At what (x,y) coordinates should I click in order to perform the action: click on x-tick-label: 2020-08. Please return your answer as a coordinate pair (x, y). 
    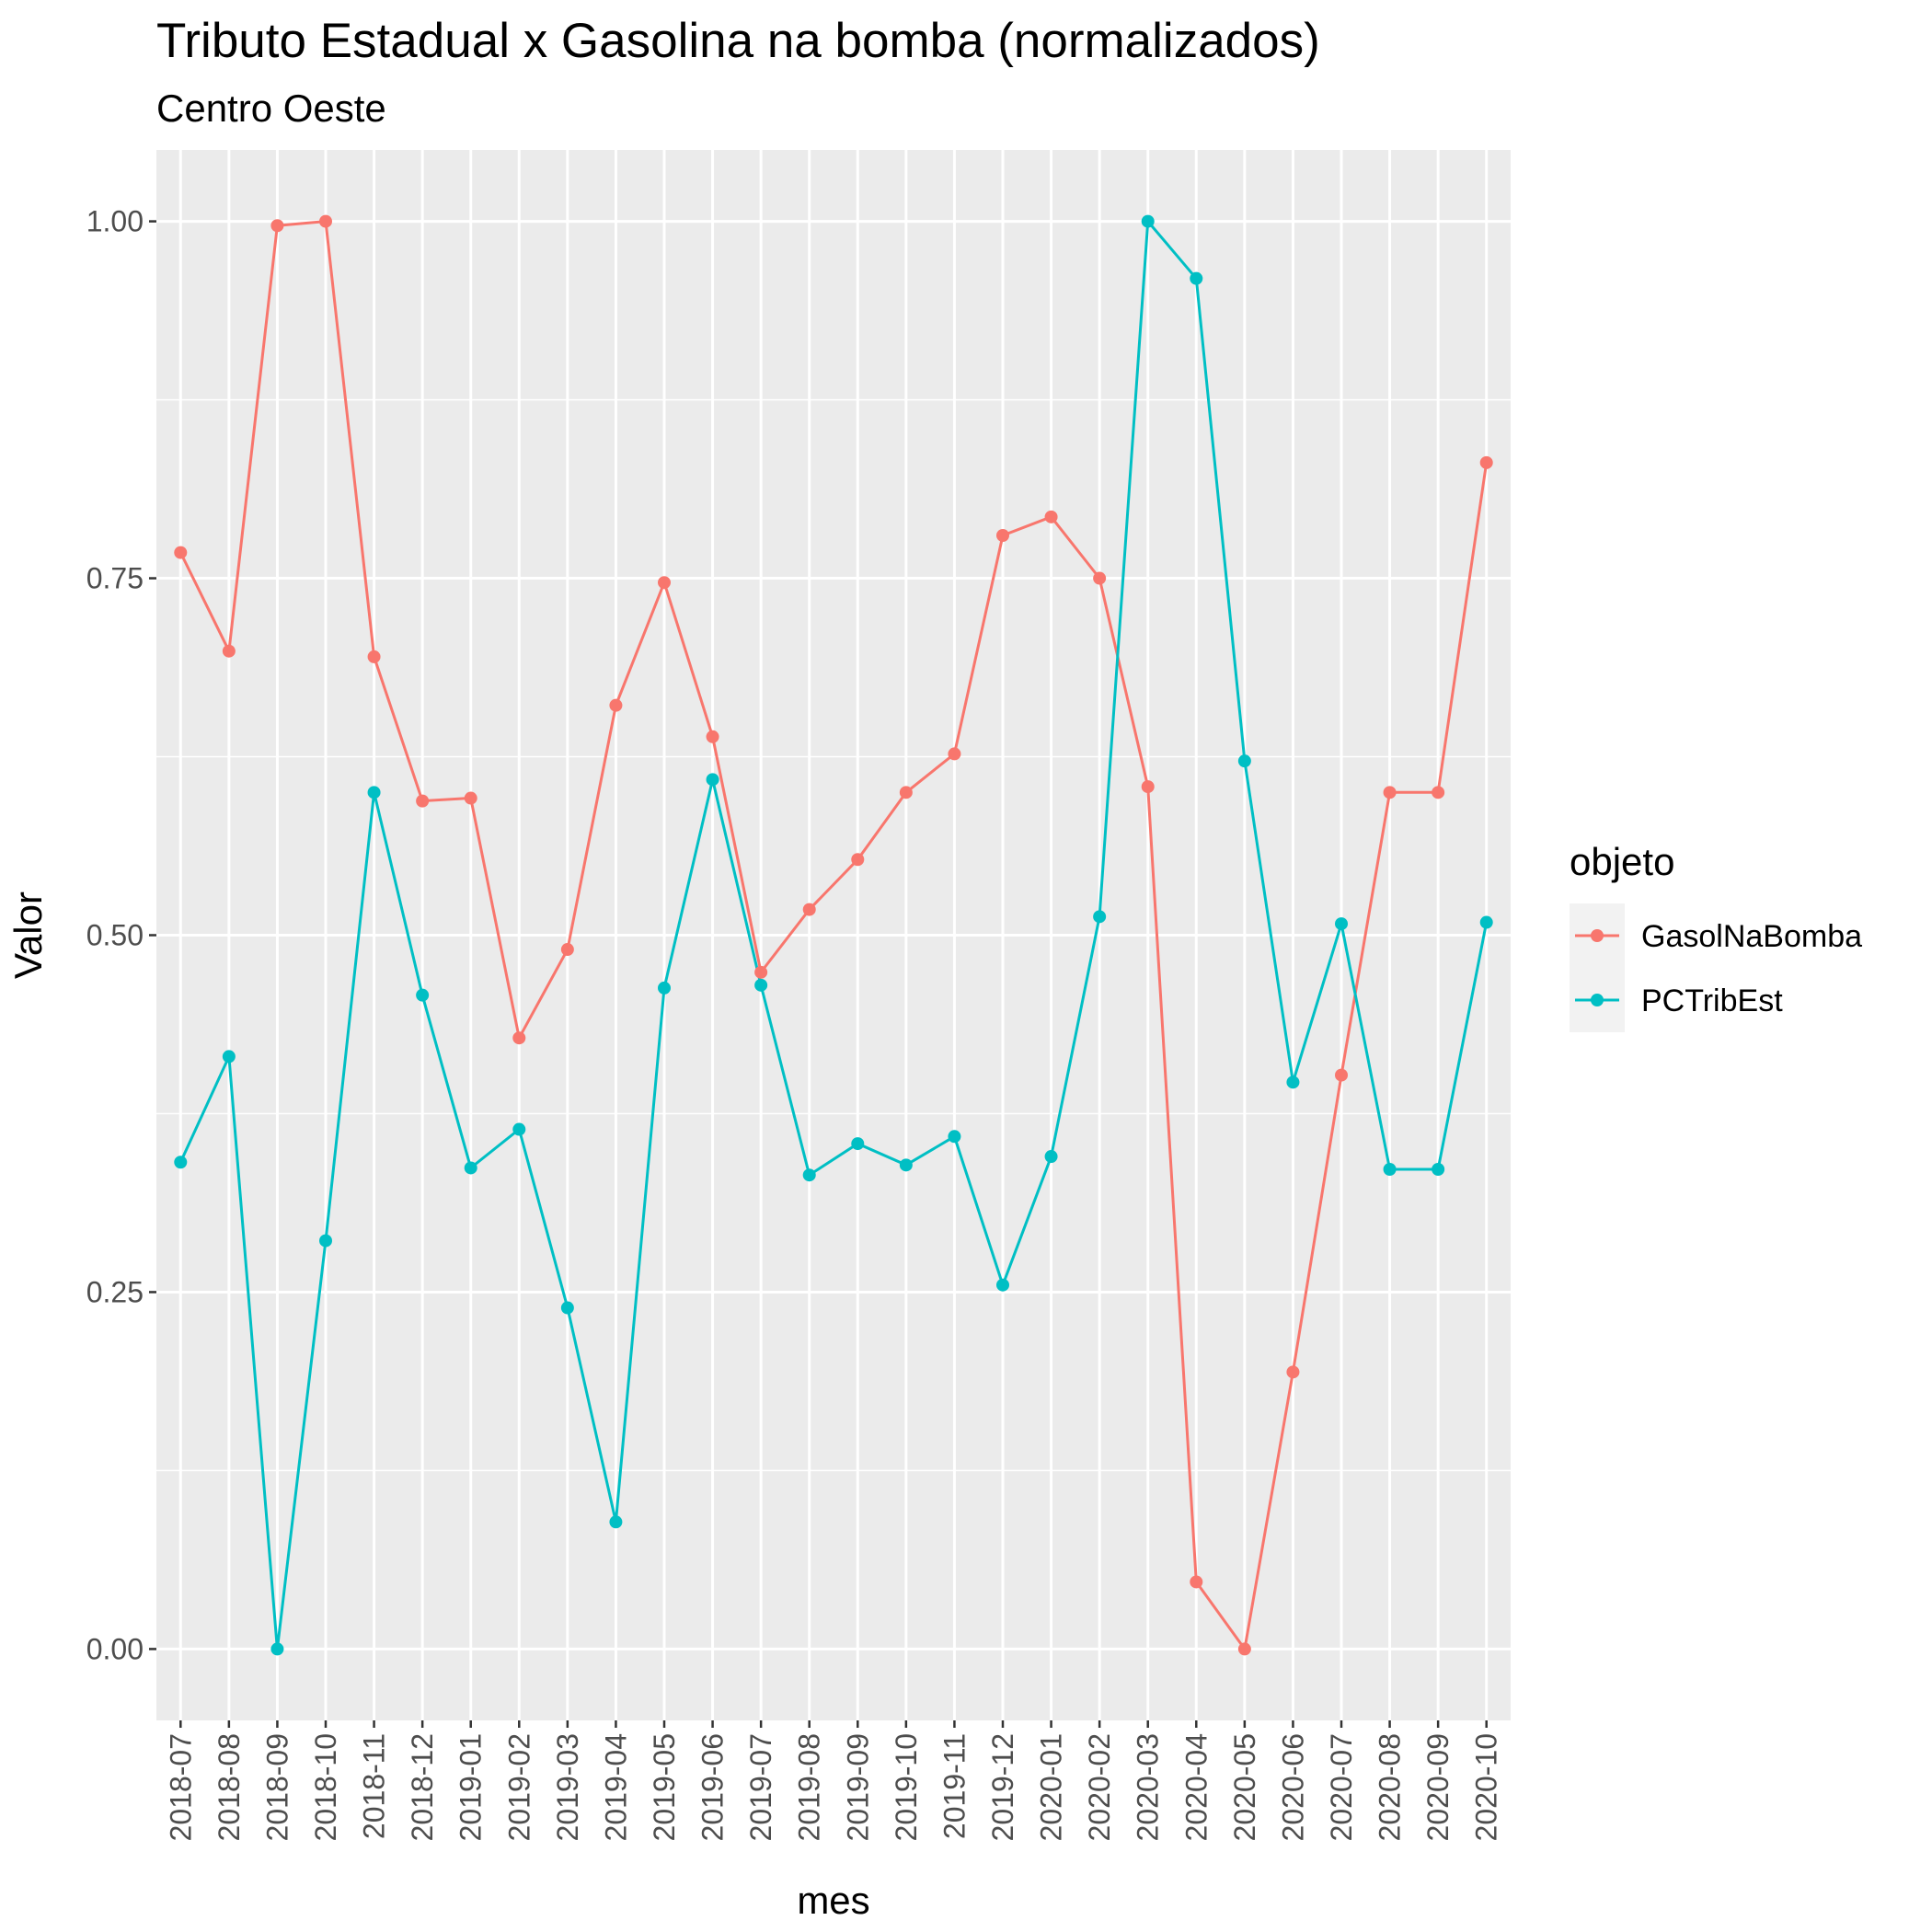
    Looking at the image, I should click on (1390, 1787).